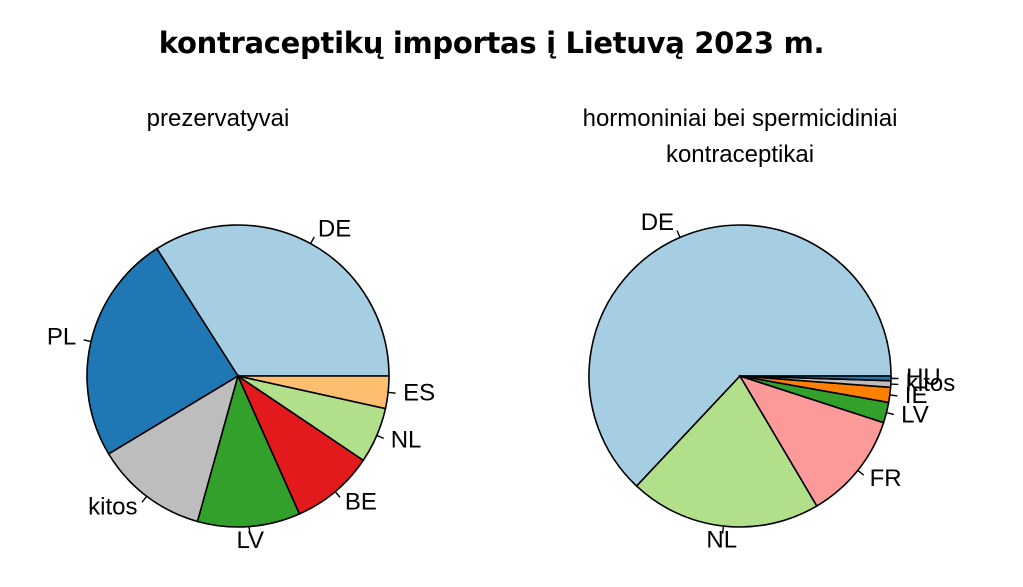 This screenshot has width=1023, height=587. Describe the element at coordinates (886, 478) in the screenshot. I see `hormonal-pie-label-fr: FR` at that location.